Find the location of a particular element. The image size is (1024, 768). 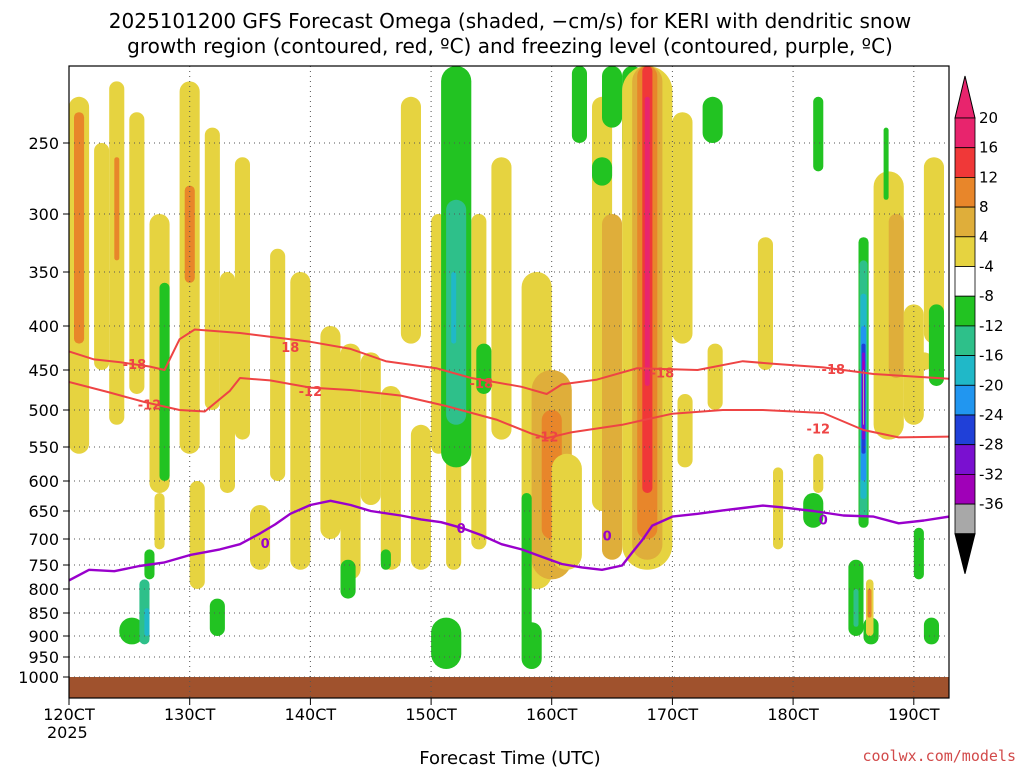

colorbar-label: -36 is located at coordinates (991, 504).